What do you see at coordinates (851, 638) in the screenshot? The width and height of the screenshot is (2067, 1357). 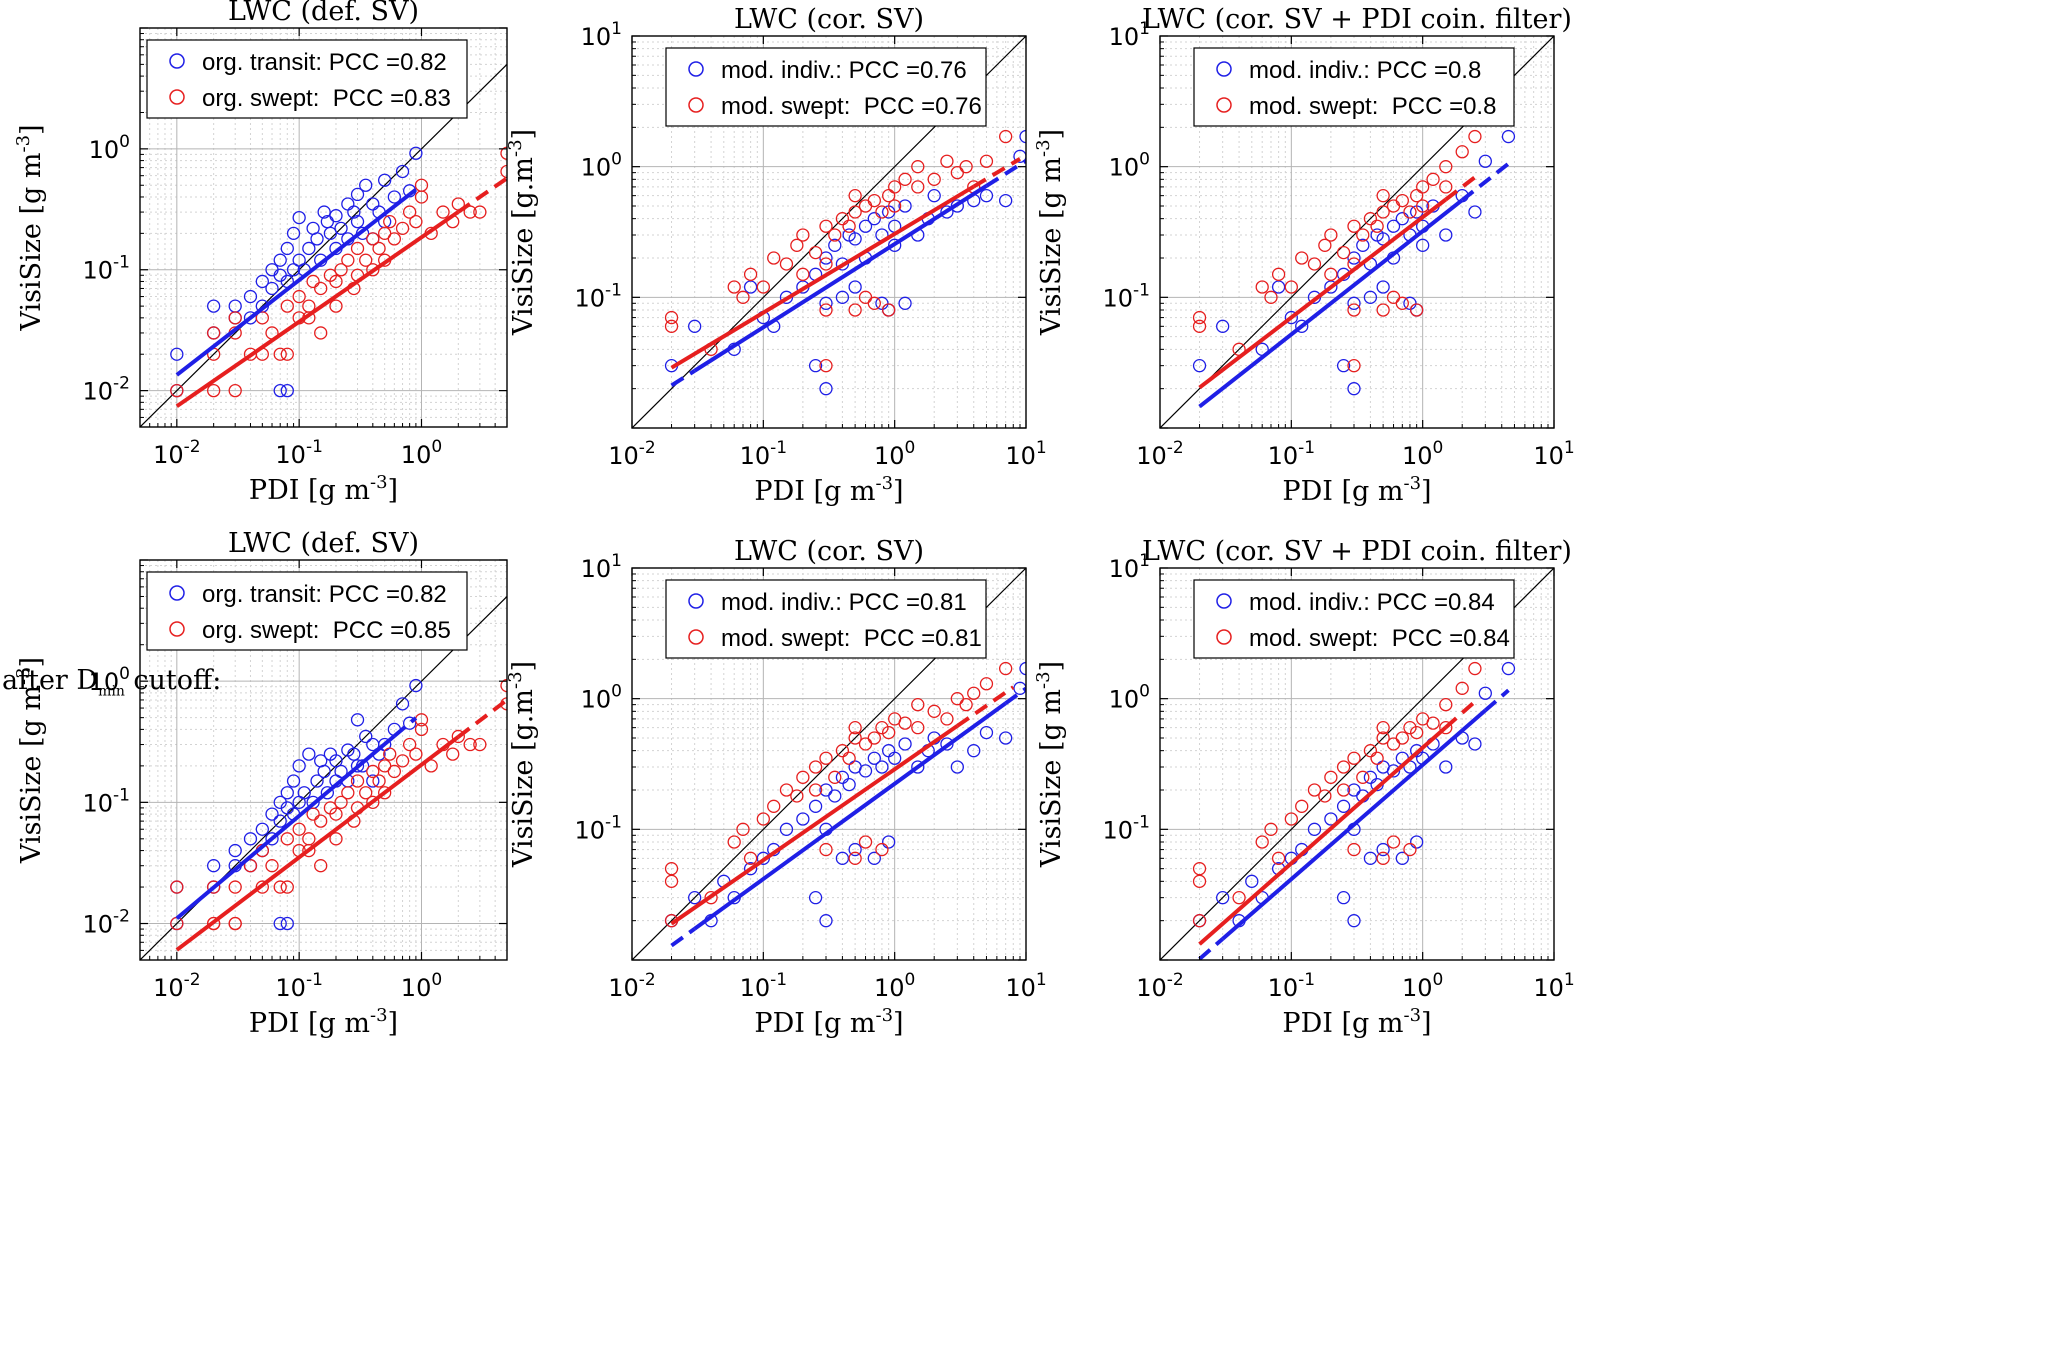 I see `legend-label-red: mod. swept: PCC =0.81` at bounding box center [851, 638].